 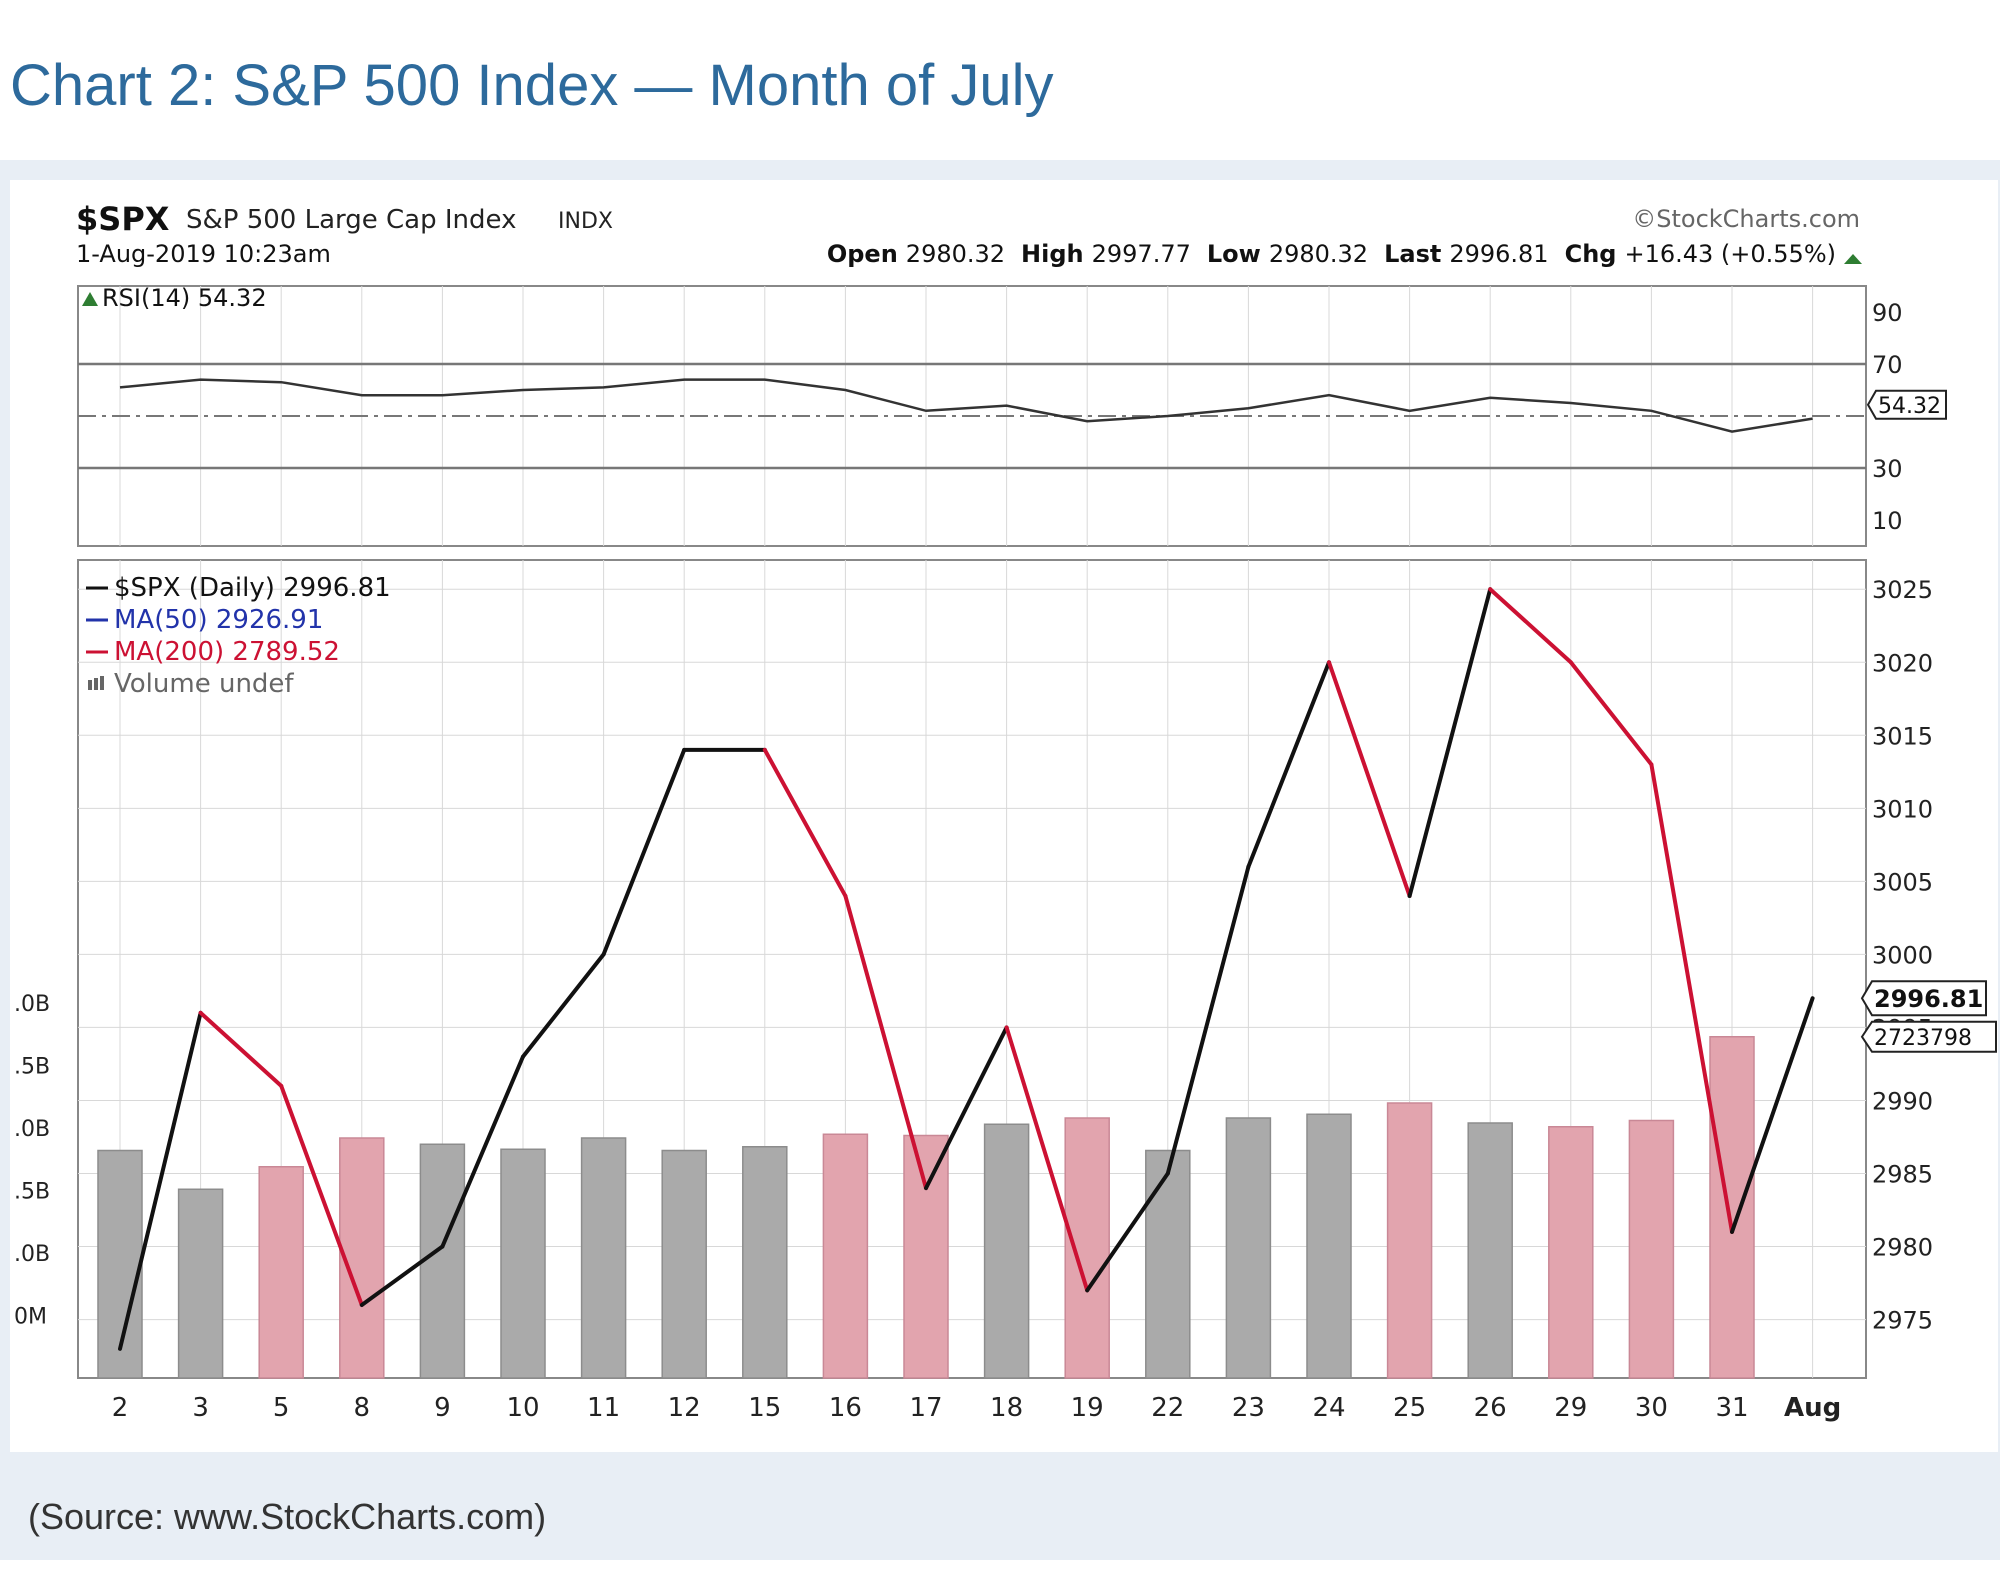 What do you see at coordinates (281, 1408) in the screenshot?
I see `x-tick-label: 5` at bounding box center [281, 1408].